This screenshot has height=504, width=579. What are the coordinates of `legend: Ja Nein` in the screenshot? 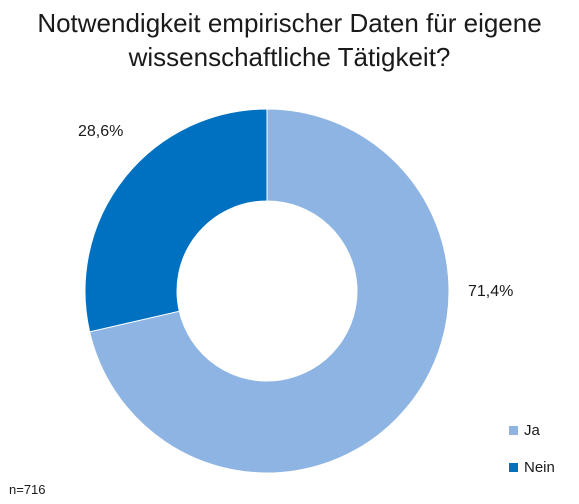 It's located at (532, 449).